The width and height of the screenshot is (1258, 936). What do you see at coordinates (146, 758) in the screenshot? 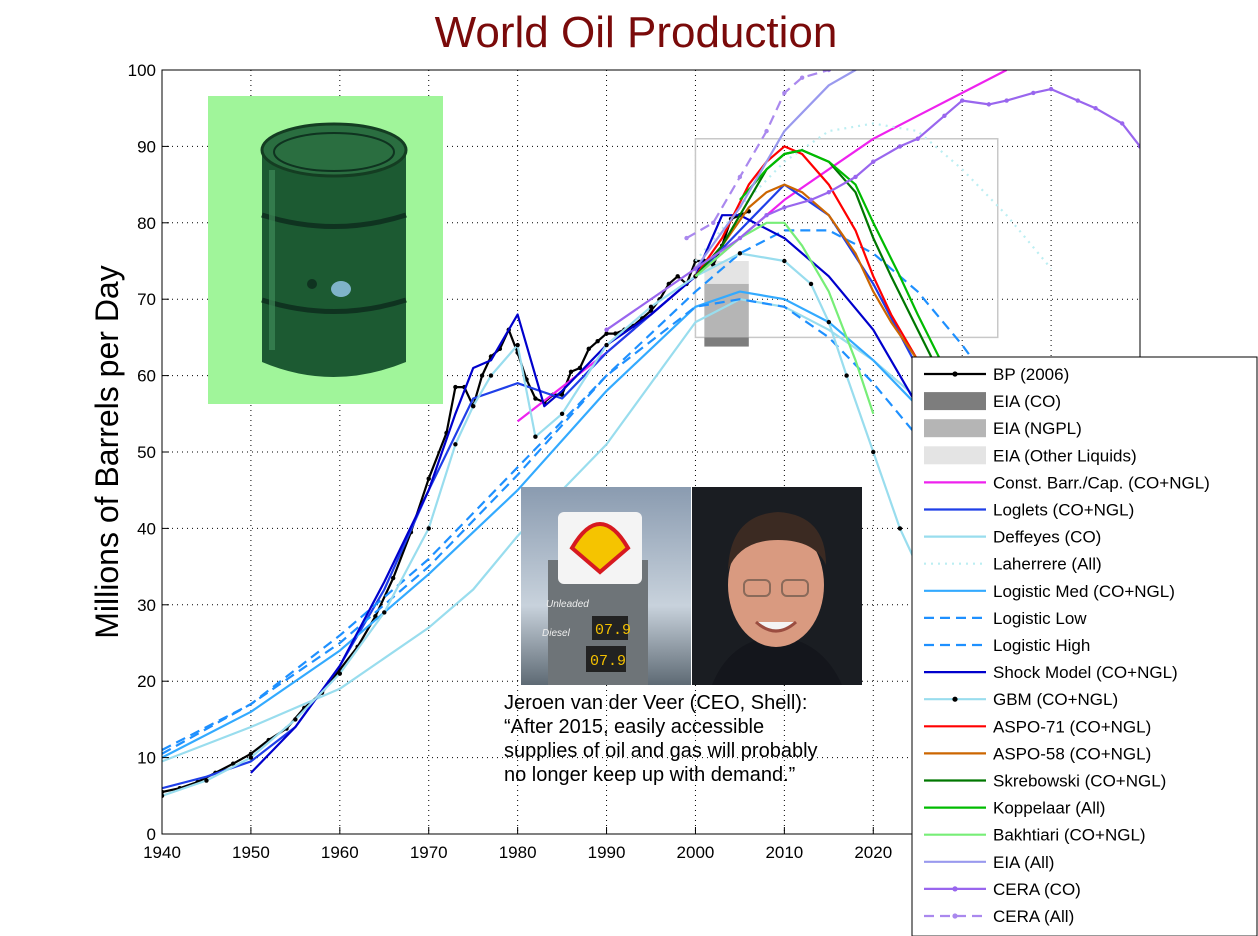
I see `y-tick-label: 10` at bounding box center [146, 758].